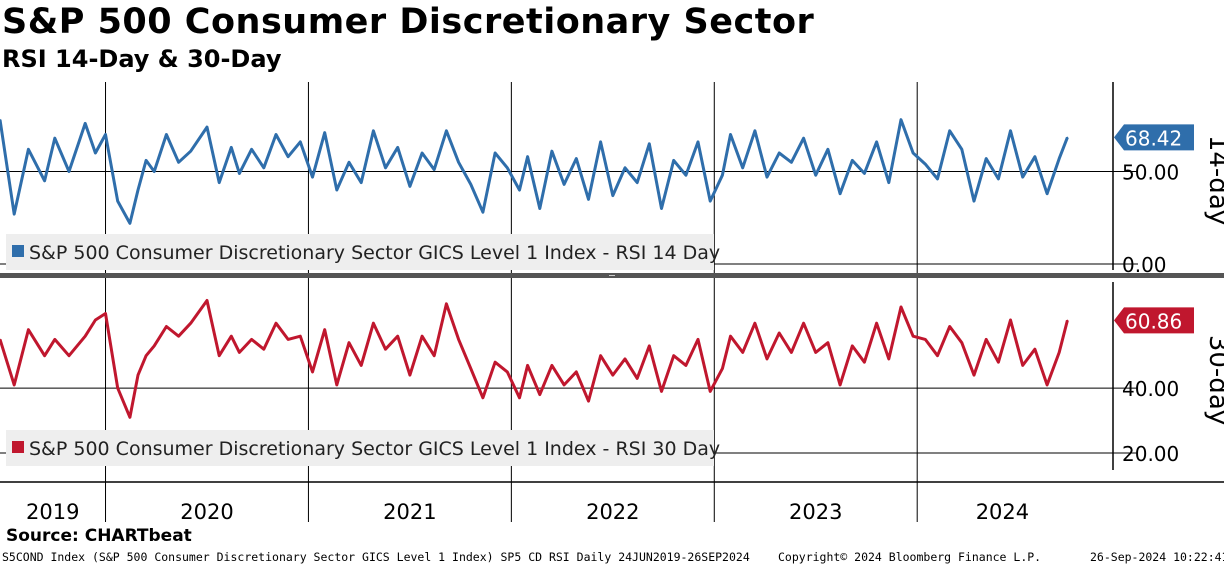 This screenshot has height=566, width=1224. I want to click on legend-swatch-bottom-panel, so click(18, 447).